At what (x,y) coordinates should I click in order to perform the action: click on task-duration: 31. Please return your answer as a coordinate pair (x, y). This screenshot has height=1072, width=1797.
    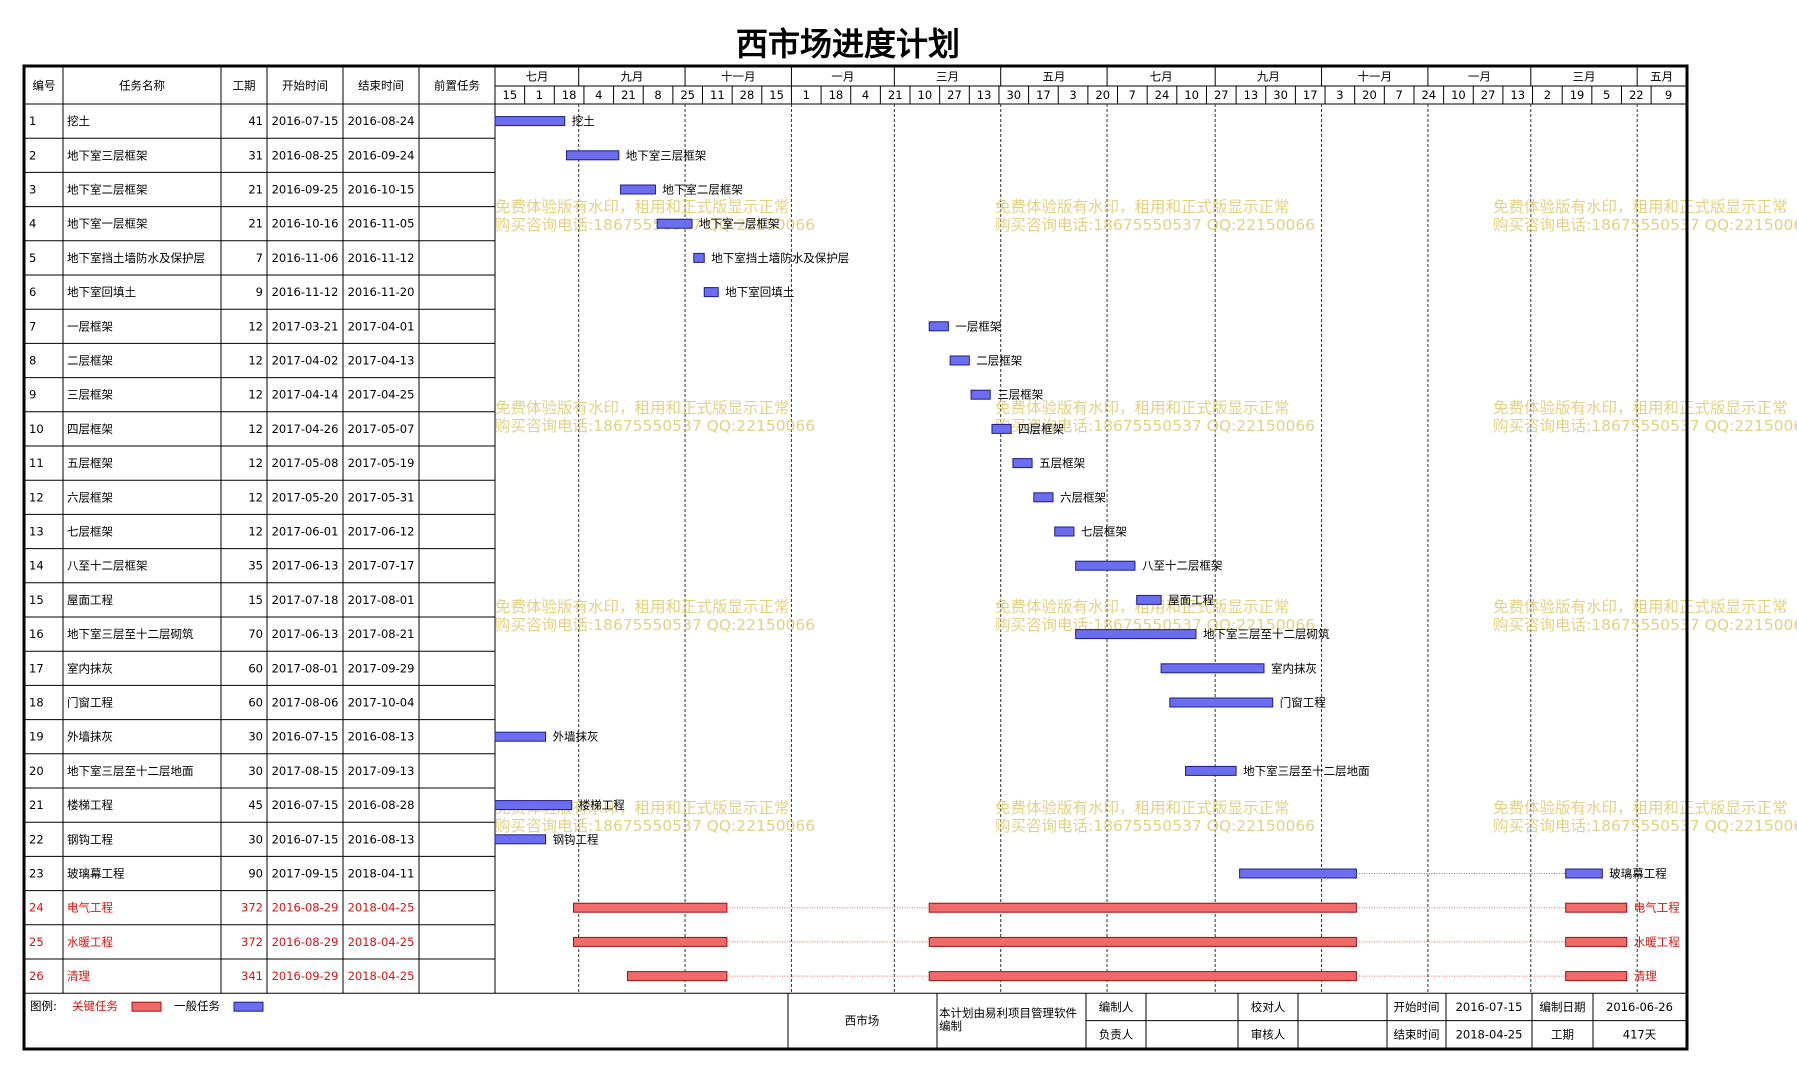
    Looking at the image, I should click on (255, 155).